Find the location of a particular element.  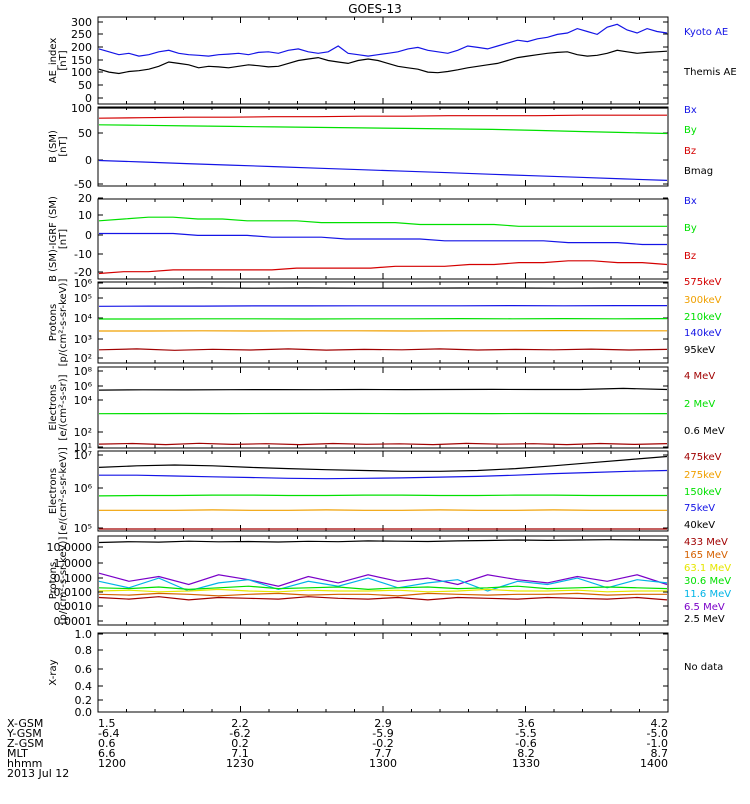

legend-entry: 433 MeV is located at coordinates (706, 542).